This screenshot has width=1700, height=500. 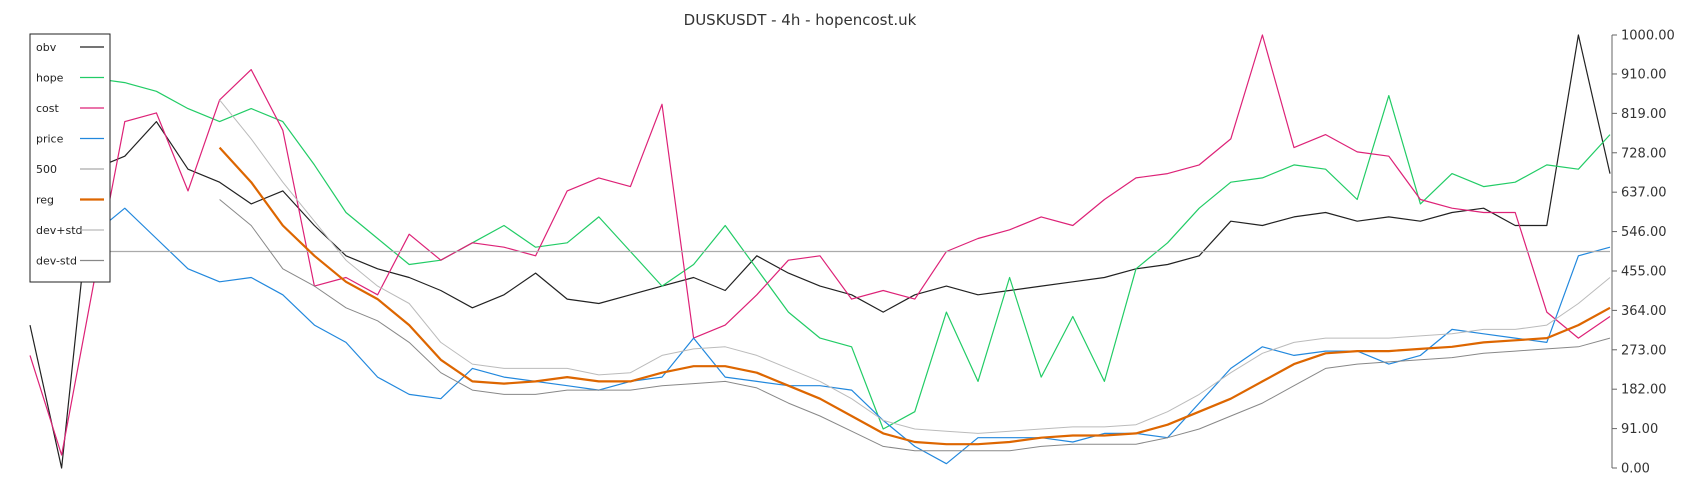 What do you see at coordinates (59, 230) in the screenshot?
I see `legend-label: dev+std` at bounding box center [59, 230].